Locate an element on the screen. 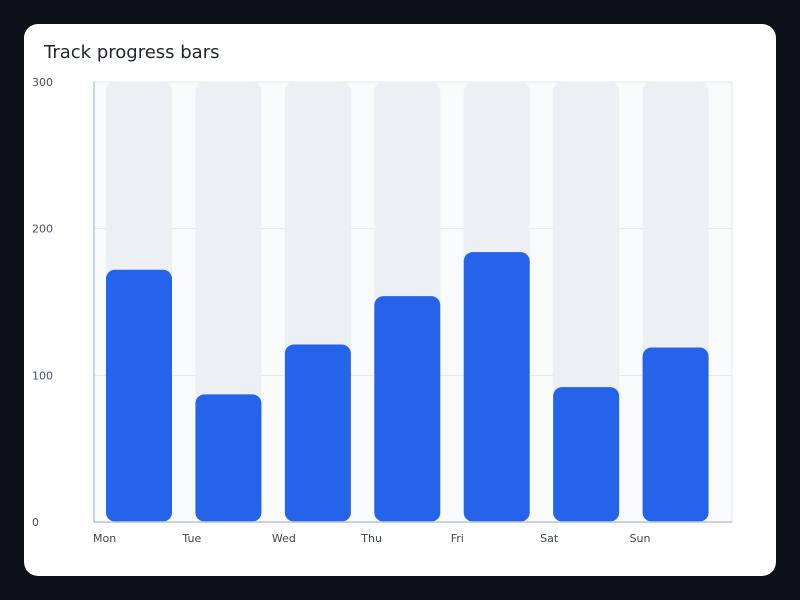  x-tick-tue: Tue is located at coordinates (191, 538).